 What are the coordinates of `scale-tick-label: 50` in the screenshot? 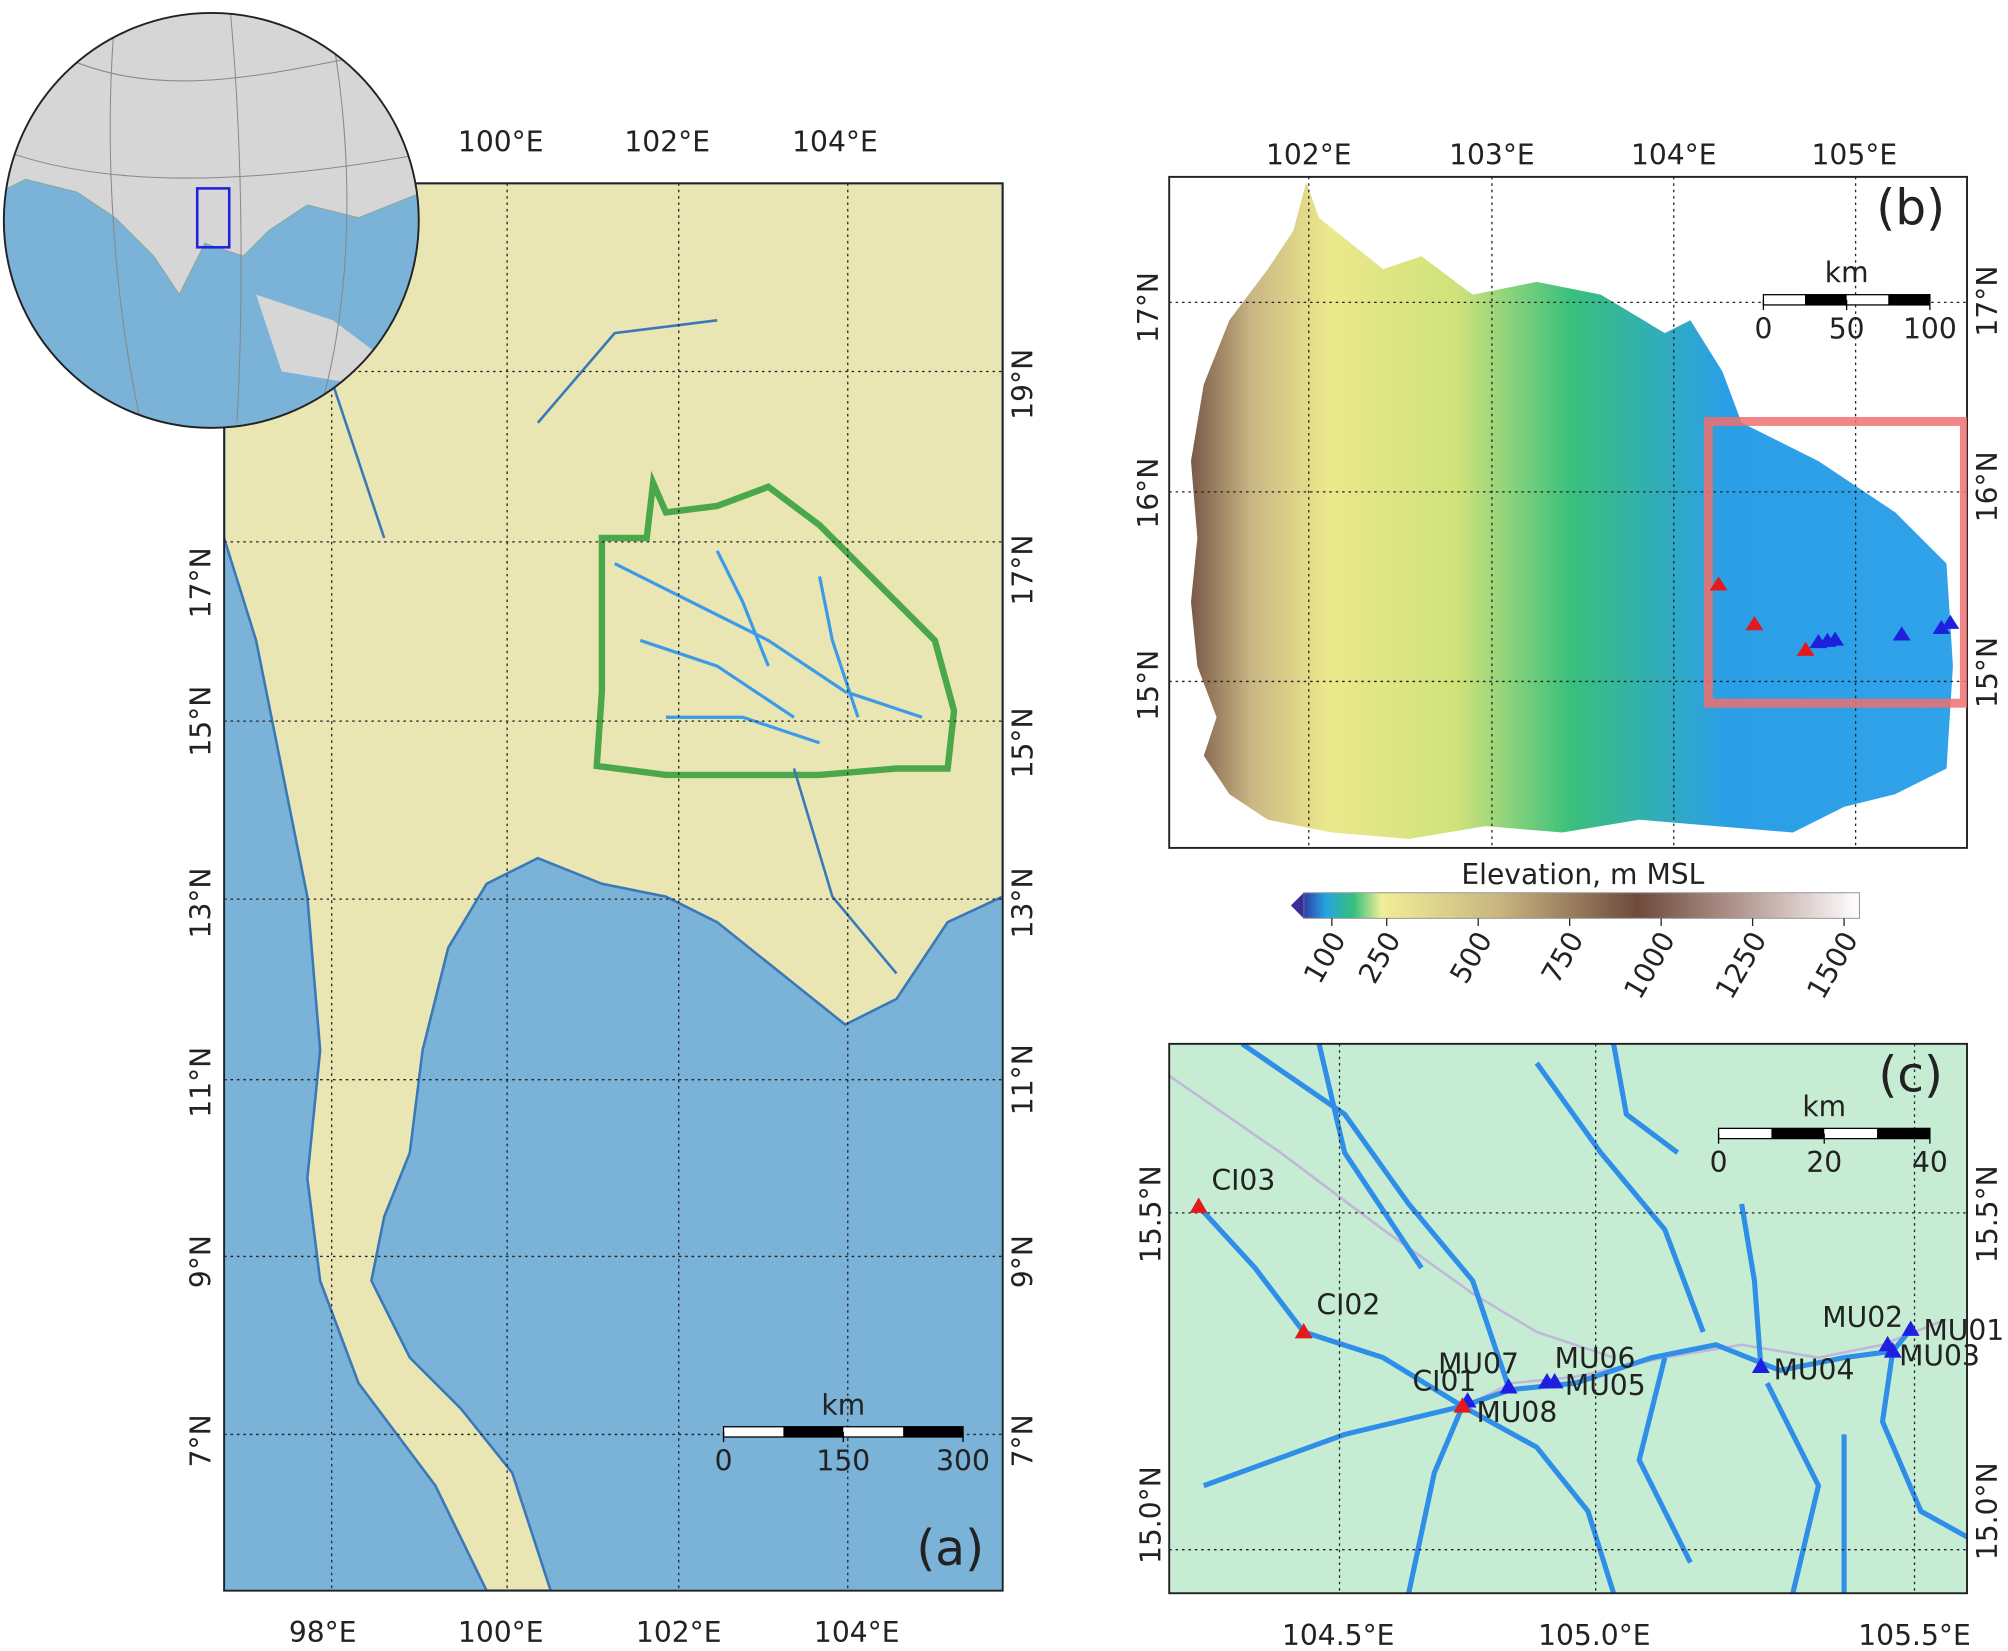 It's located at (1847, 329).